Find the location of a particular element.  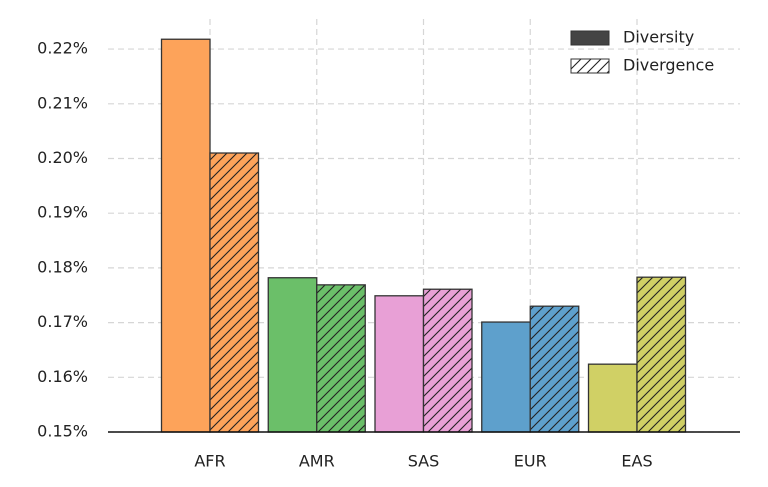

y-tick-label: 0.19% is located at coordinates (62, 212).